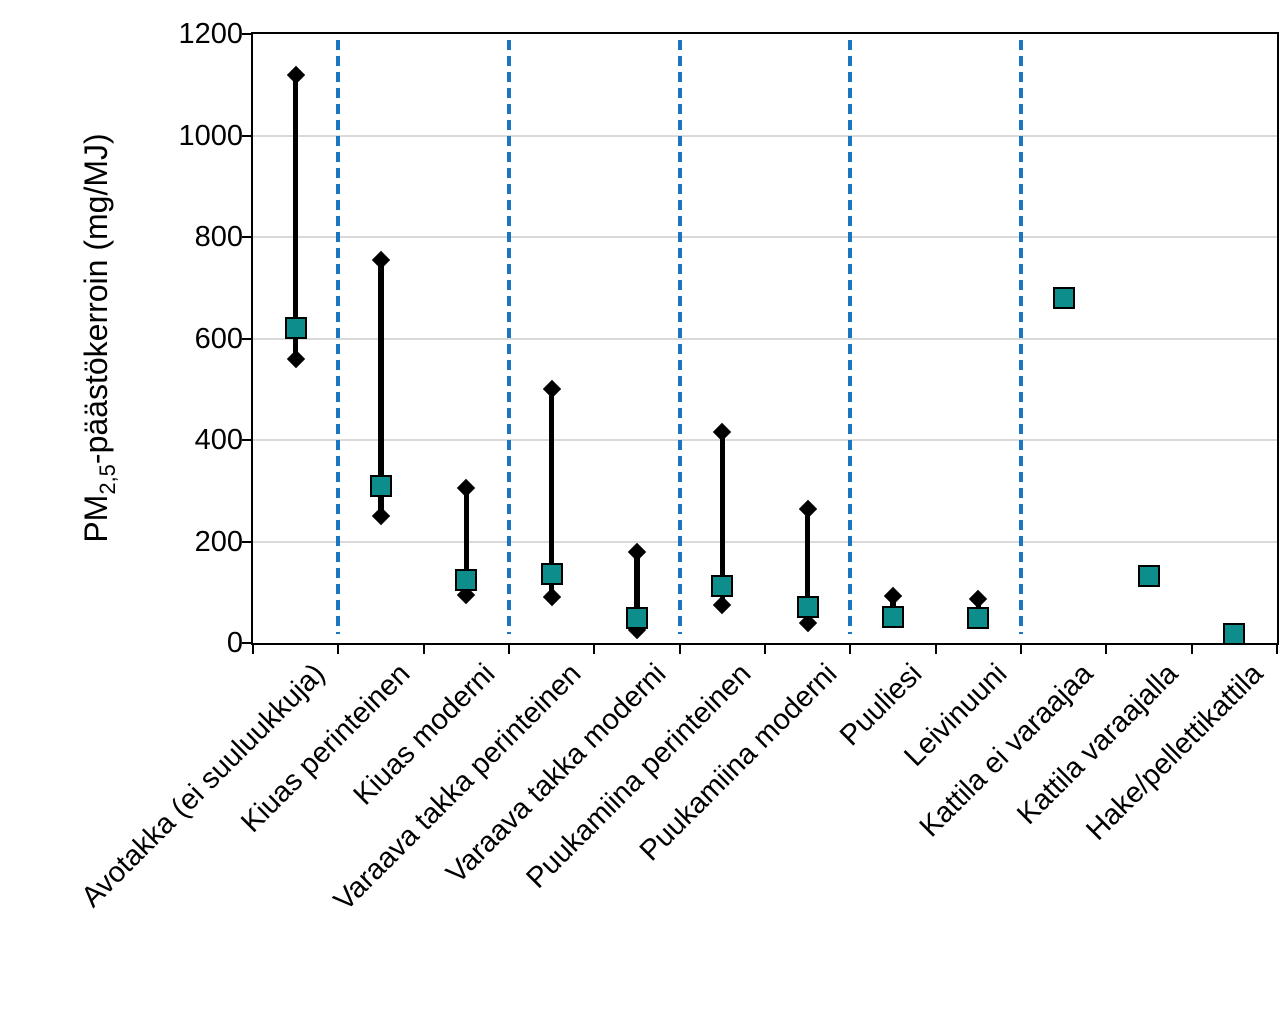 The width and height of the screenshot is (1280, 1012). I want to click on y-axis-tick-label: 0, so click(234, 643).